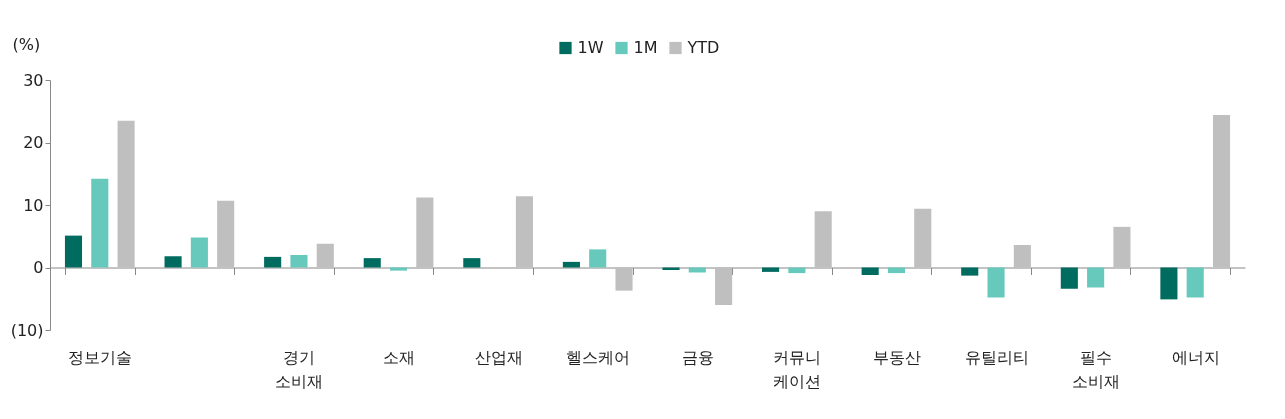  What do you see at coordinates (399, 357) in the screenshot?
I see `x-tick-label: 소재` at bounding box center [399, 357].